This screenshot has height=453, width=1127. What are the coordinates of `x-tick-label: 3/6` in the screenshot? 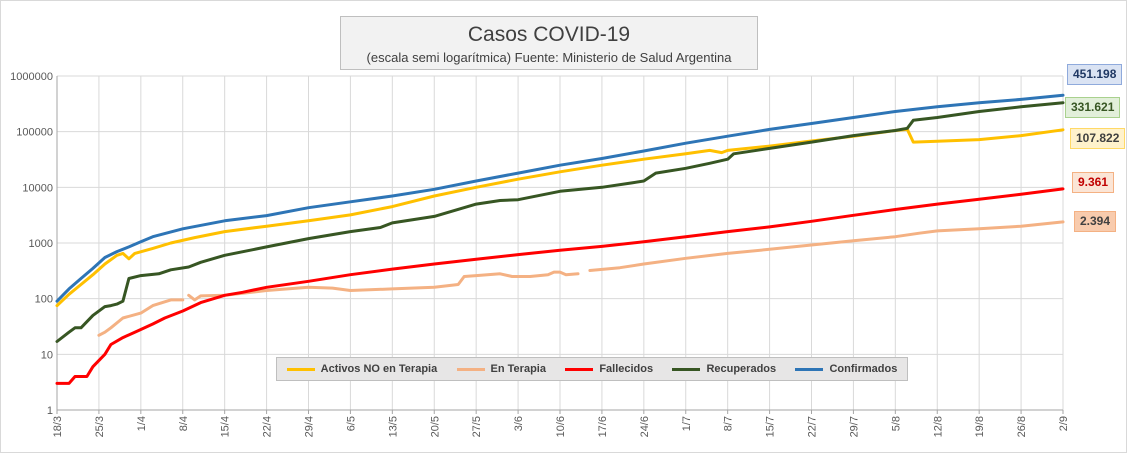 It's located at (519, 423).